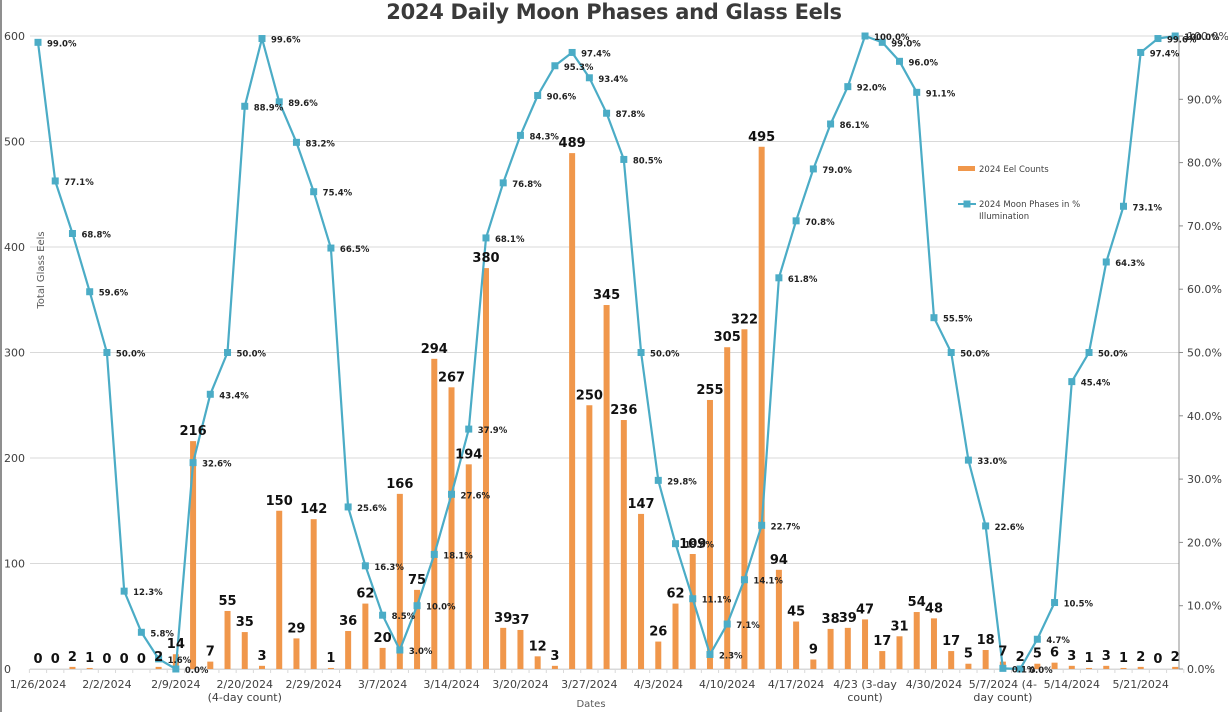 This screenshot has height=712, width=1228. I want to click on x-tick-label: 3/7/2024, so click(382, 684).